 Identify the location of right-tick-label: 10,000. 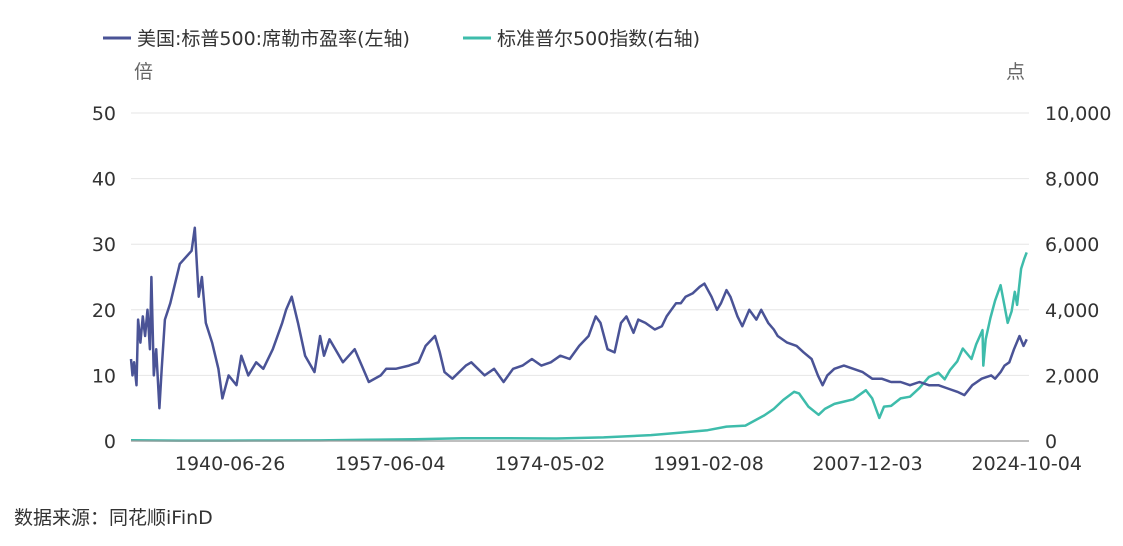
(1078, 114).